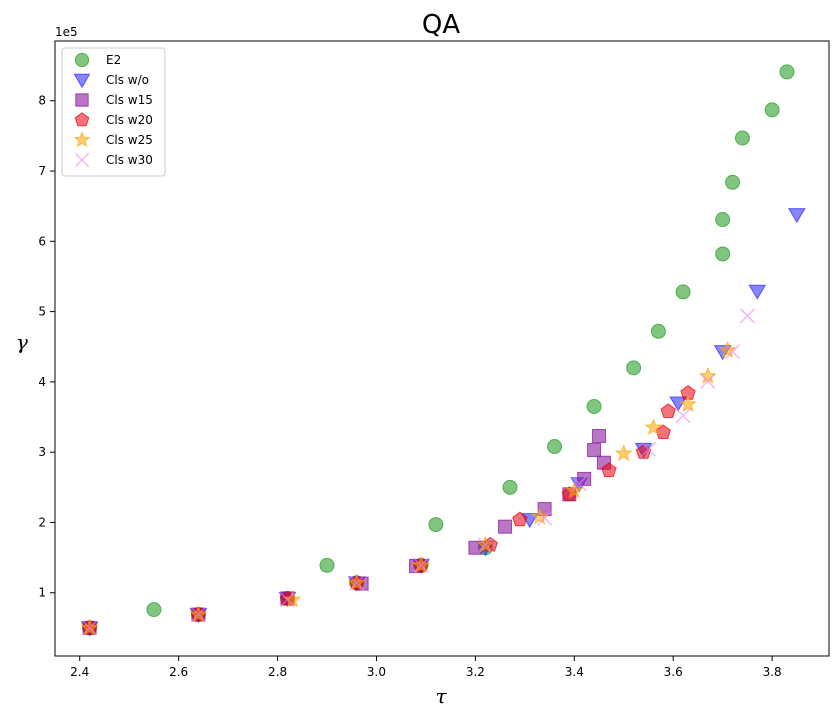 The width and height of the screenshot is (839, 715). Describe the element at coordinates (574, 672) in the screenshot. I see `x-tick-label: 3.4` at that location.